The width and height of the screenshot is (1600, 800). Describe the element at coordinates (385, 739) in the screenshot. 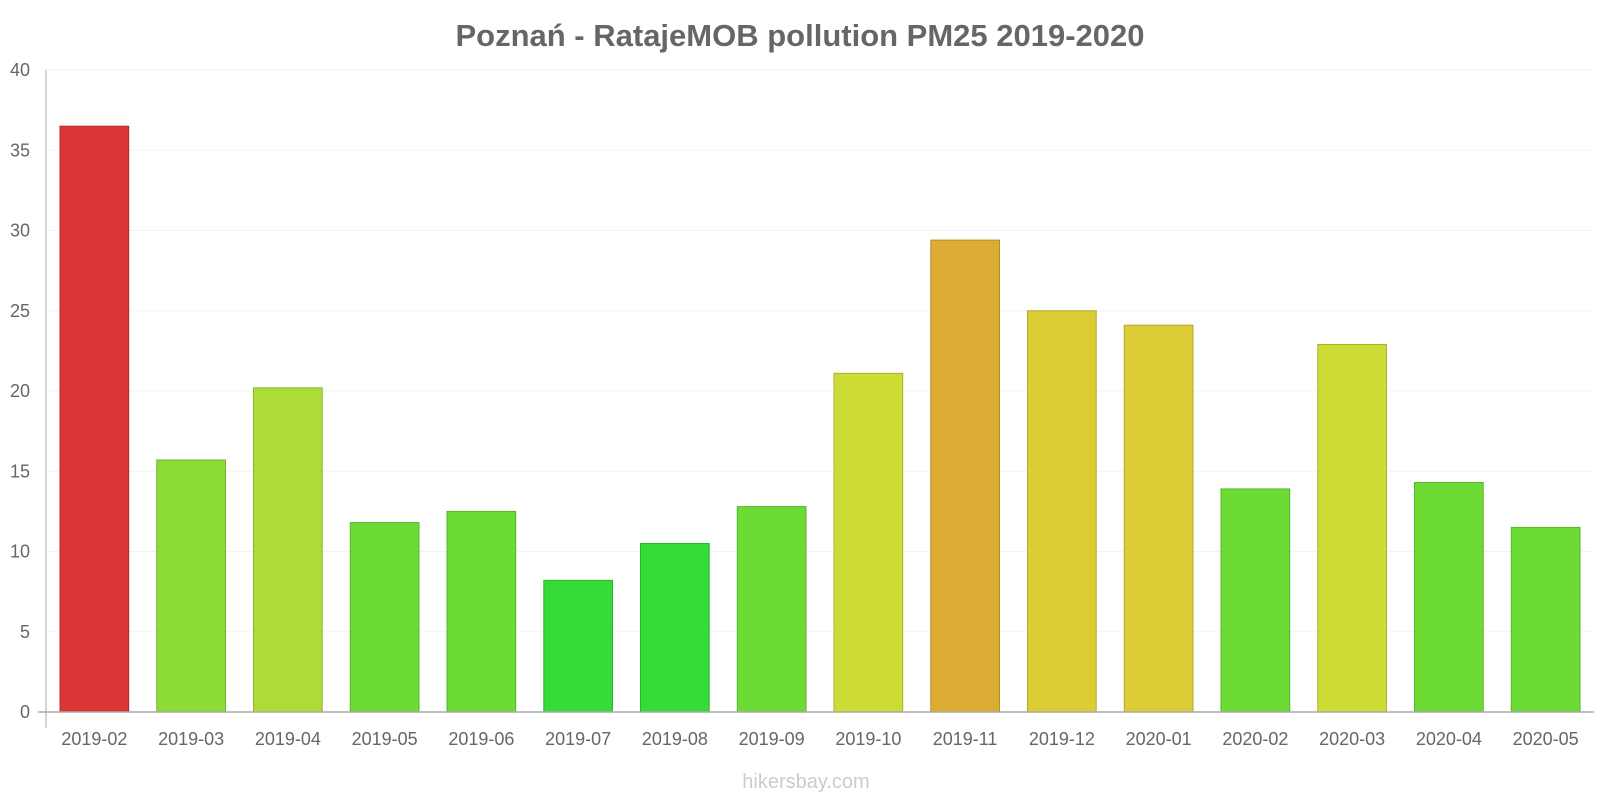

I see `x-tick-label: 2019-05` at that location.